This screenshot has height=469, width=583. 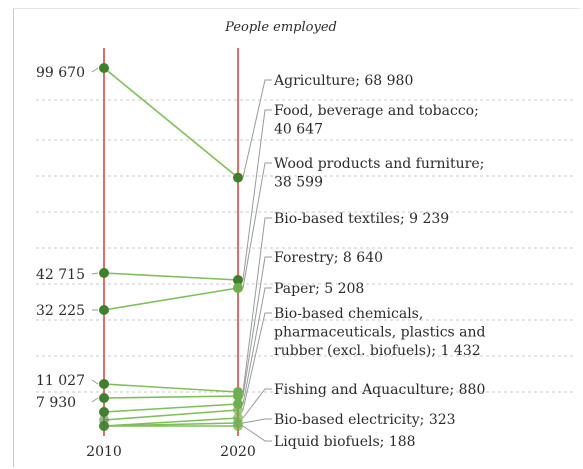 What do you see at coordinates (376, 111) in the screenshot?
I see `series-label-1-line-0: Food, beverage and tobacco;` at bounding box center [376, 111].